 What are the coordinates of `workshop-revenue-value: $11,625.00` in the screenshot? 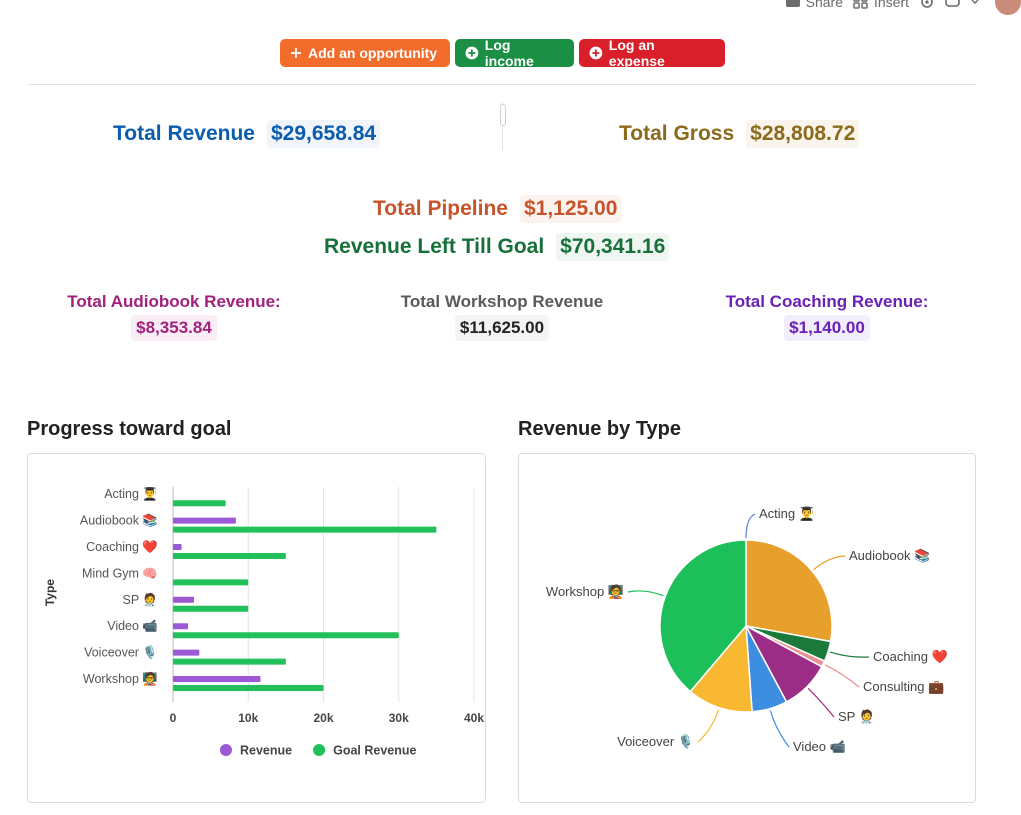 It's located at (502, 328).